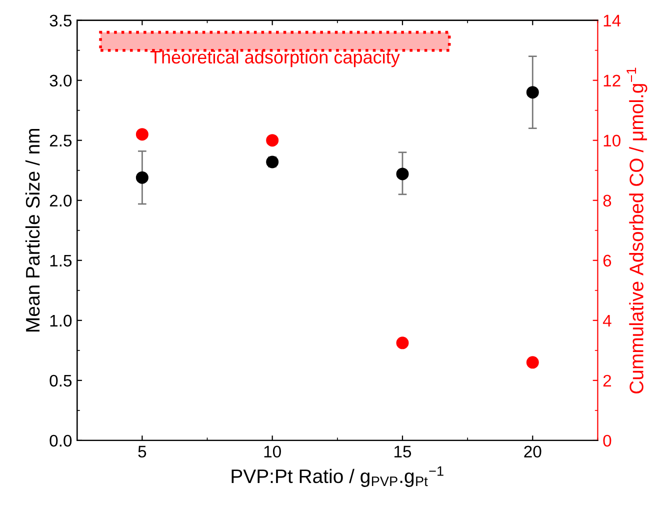 The height and width of the screenshot is (508, 659). Describe the element at coordinates (607, 380) in the screenshot. I see `y2-tick-label: 2` at that location.